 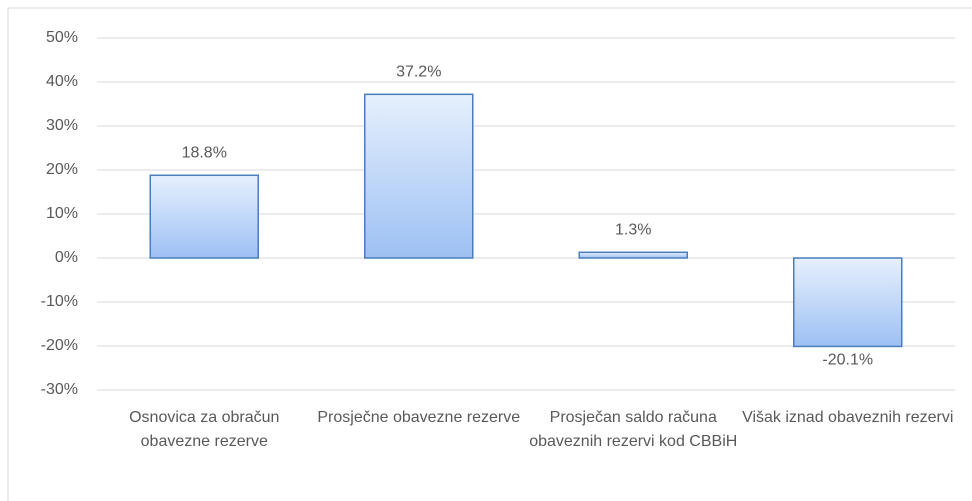 What do you see at coordinates (847, 360) in the screenshot?
I see `data-label: -20.1%` at bounding box center [847, 360].